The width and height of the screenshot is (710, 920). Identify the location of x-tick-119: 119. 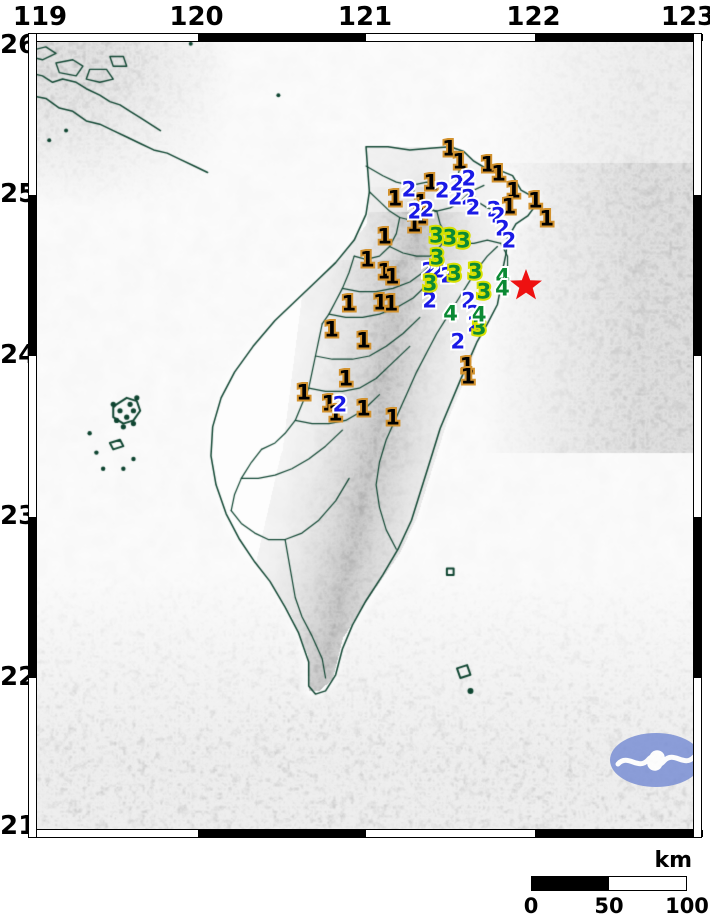
(40, 17).